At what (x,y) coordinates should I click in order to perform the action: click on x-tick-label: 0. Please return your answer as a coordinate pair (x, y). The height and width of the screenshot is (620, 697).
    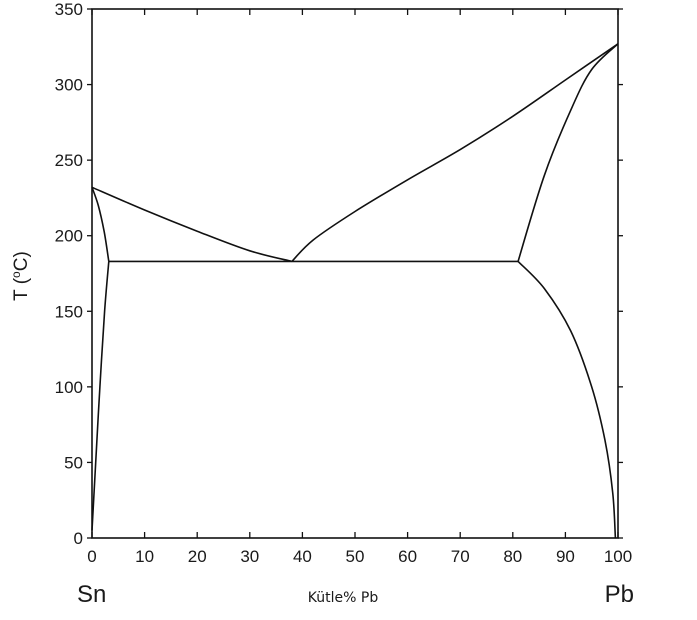
    Looking at the image, I should click on (91, 556).